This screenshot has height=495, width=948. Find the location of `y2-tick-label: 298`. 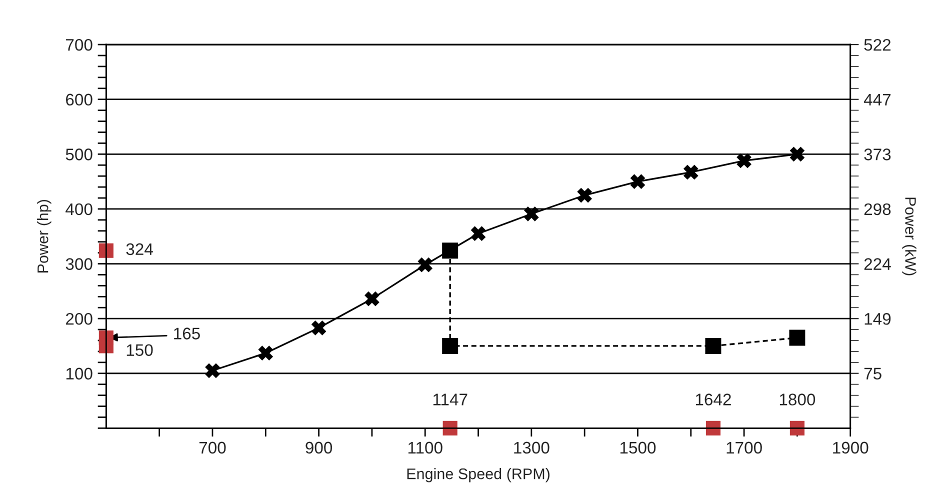

y2-tick-label: 298 is located at coordinates (877, 209).